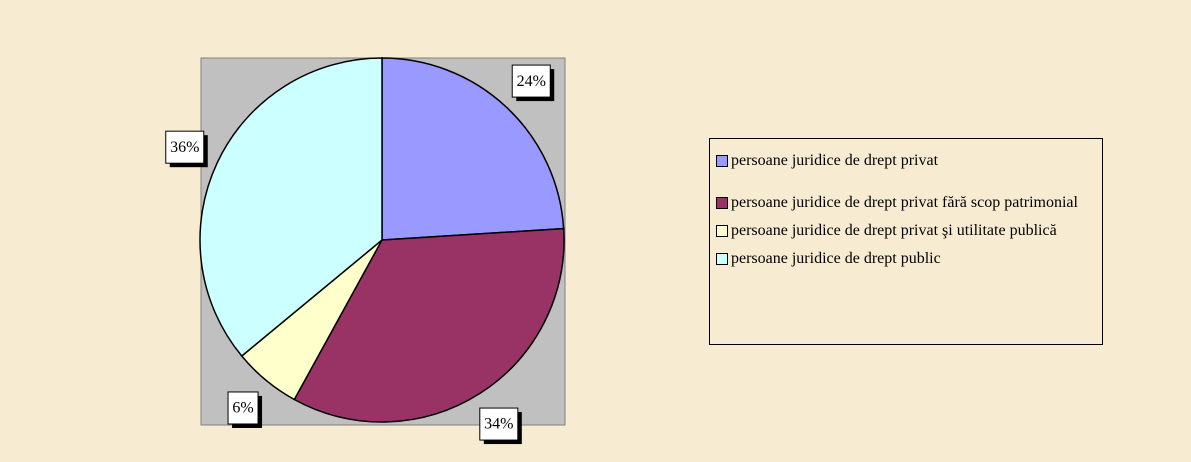 The width and height of the screenshot is (1191, 462). I want to click on legend-label: persoane juridice de drept privat, so click(835, 160).